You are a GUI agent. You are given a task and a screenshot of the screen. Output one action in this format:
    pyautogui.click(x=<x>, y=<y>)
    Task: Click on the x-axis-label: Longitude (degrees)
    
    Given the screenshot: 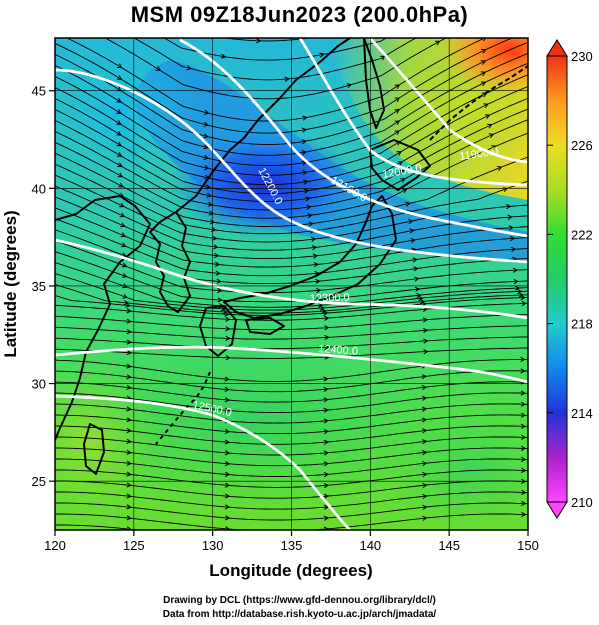 What is the action you would take?
    pyautogui.click(x=290, y=570)
    